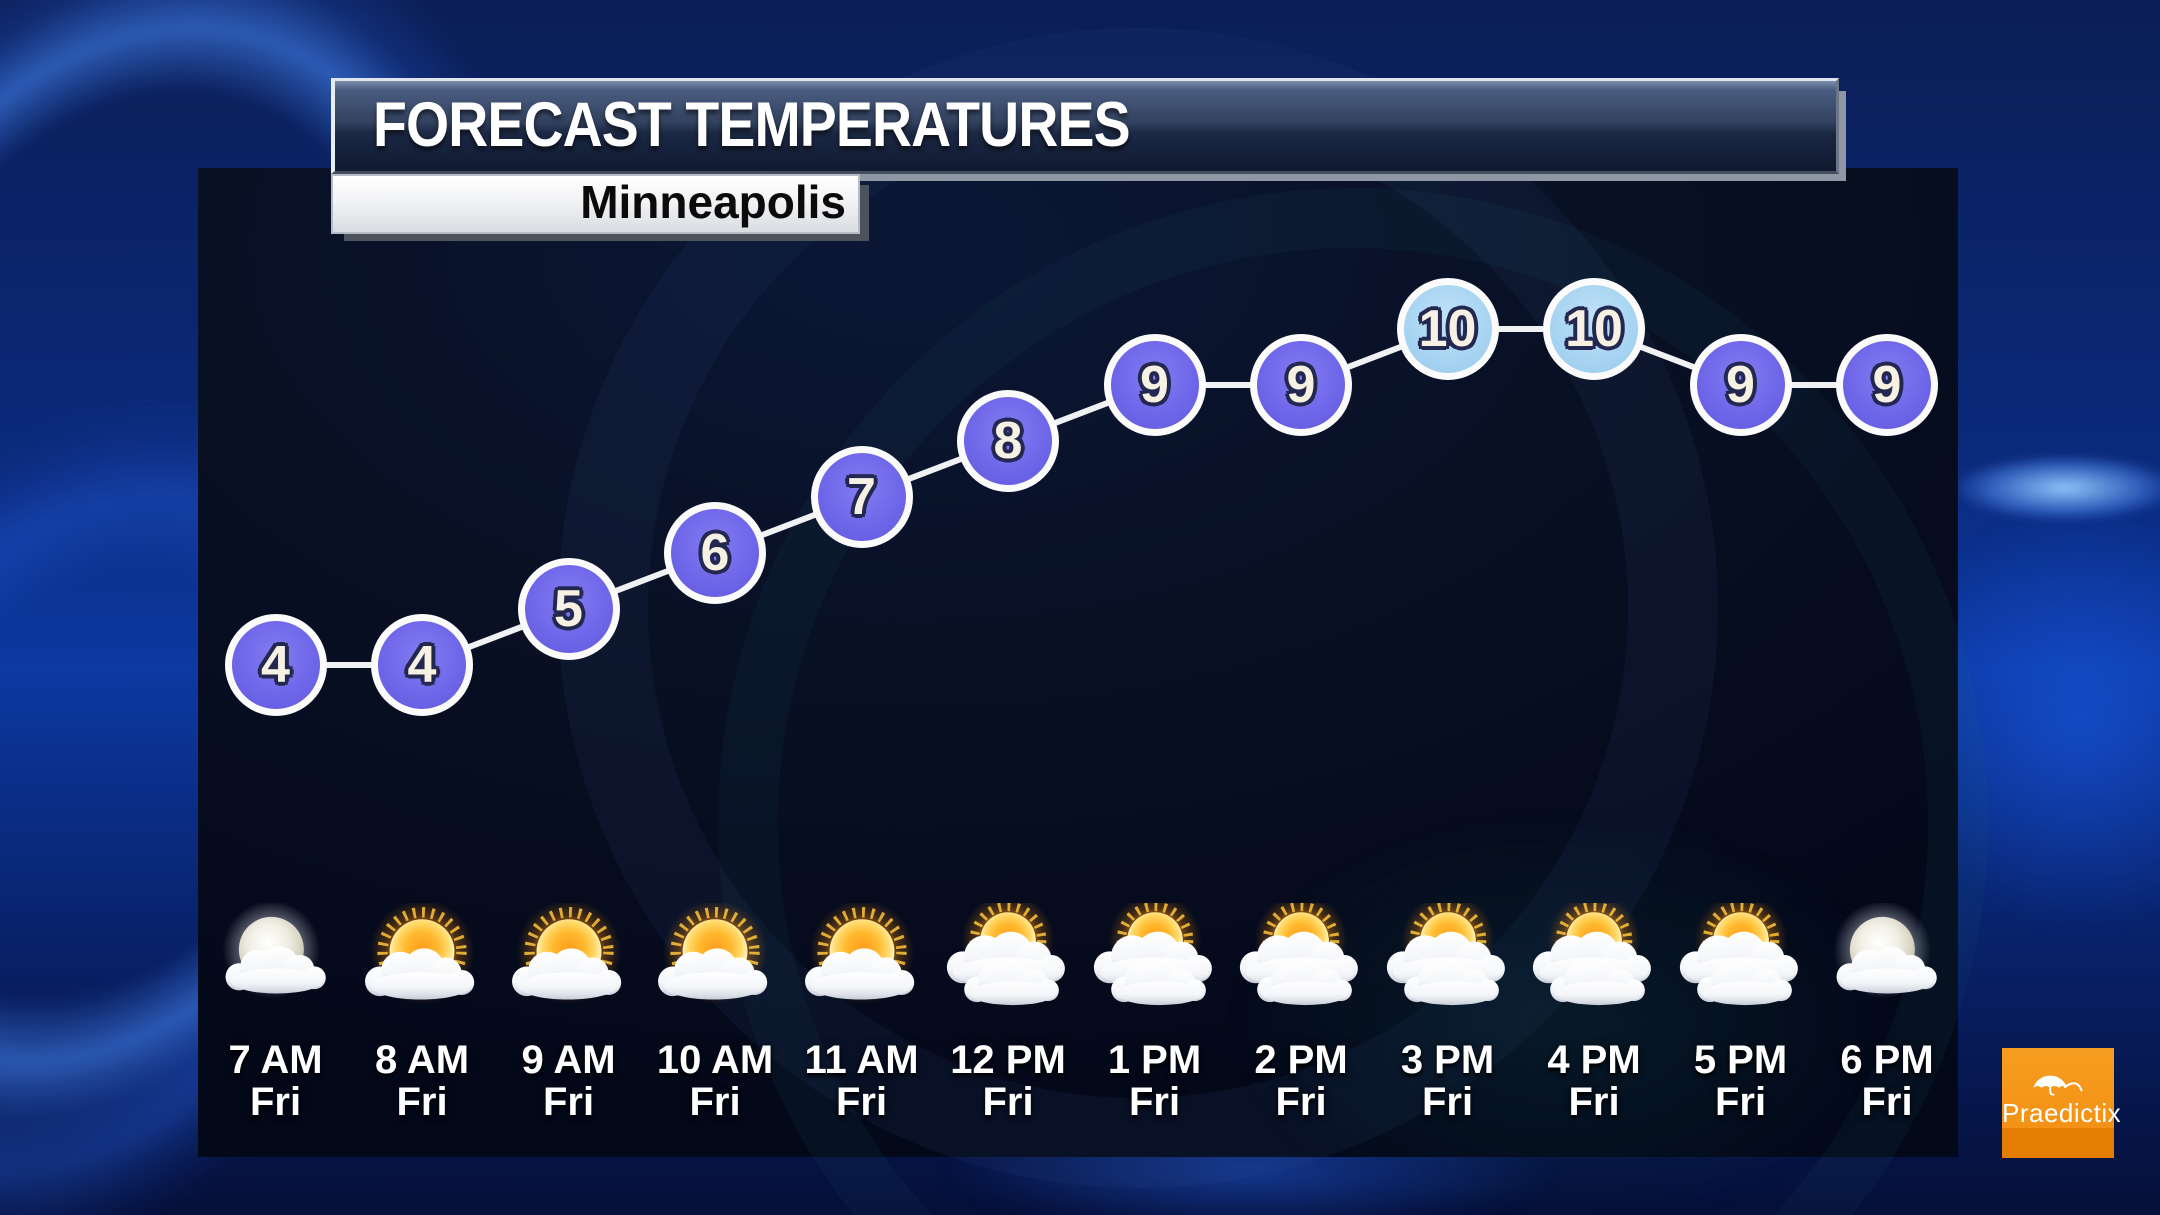 Image resolution: width=2160 pixels, height=1215 pixels. Describe the element at coordinates (1154, 1060) in the screenshot. I see `hour-label: 1 PM` at that location.